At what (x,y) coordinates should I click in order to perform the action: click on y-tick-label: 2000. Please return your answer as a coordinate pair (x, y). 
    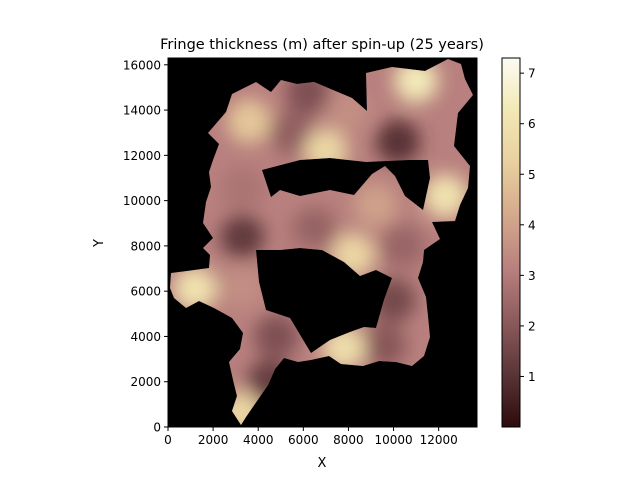
    Looking at the image, I should click on (145, 382).